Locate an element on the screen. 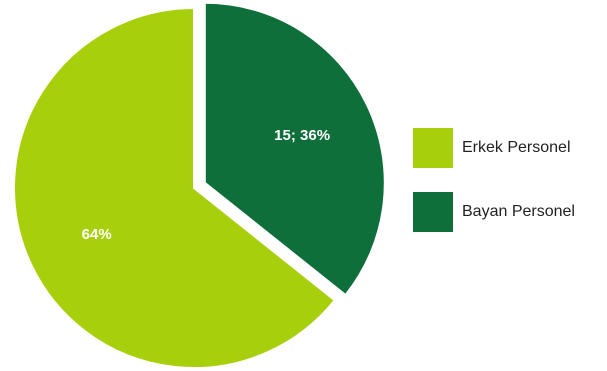 This screenshot has width=607, height=371. legend-item-erkek-personel: Erkek Personel is located at coordinates (494, 148).